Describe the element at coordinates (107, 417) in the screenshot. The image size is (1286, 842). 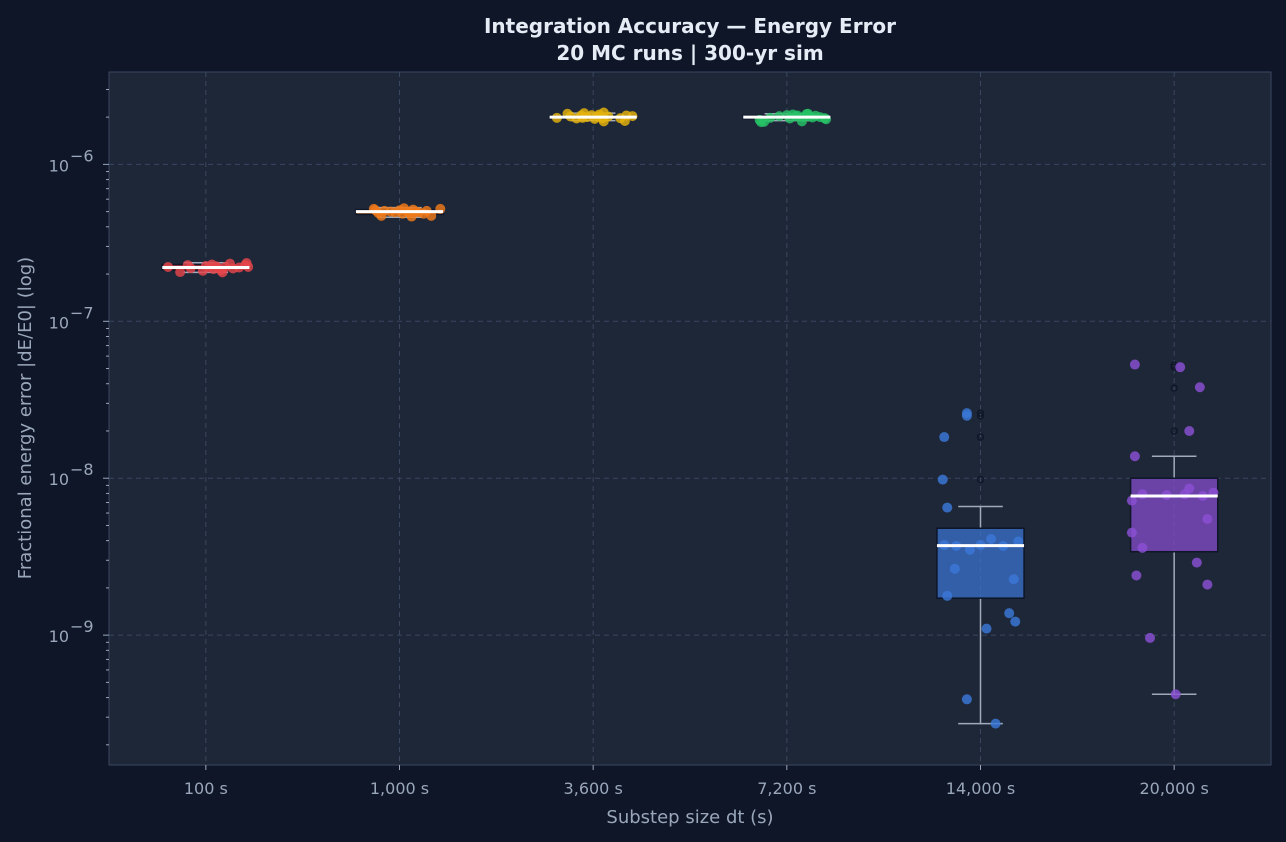
I see `y-minor-ticks` at that location.